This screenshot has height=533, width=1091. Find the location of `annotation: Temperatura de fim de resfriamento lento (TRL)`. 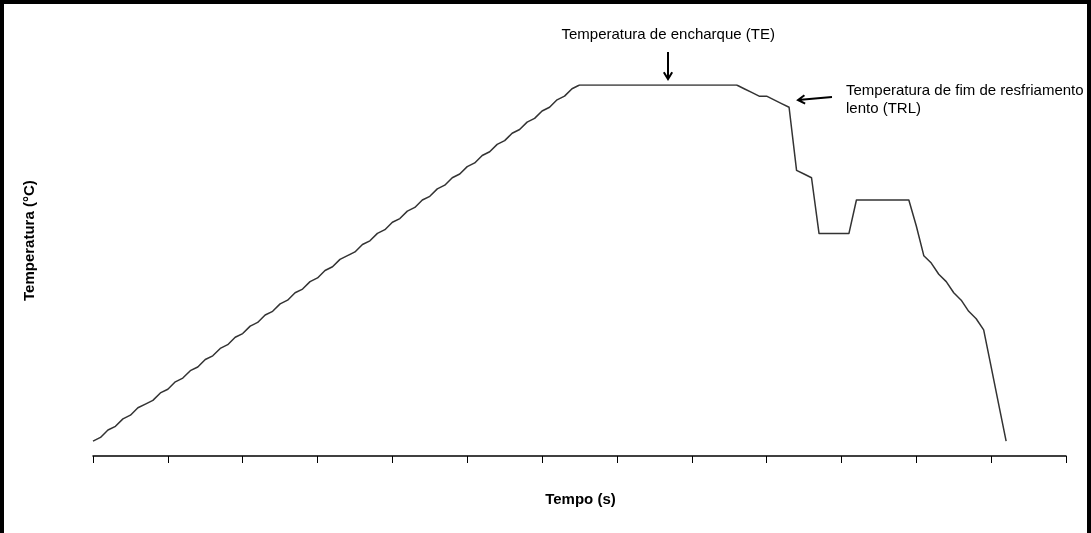

annotation: Temperatura de fim de resfriamento lento (TRL) is located at coordinates (965, 99).